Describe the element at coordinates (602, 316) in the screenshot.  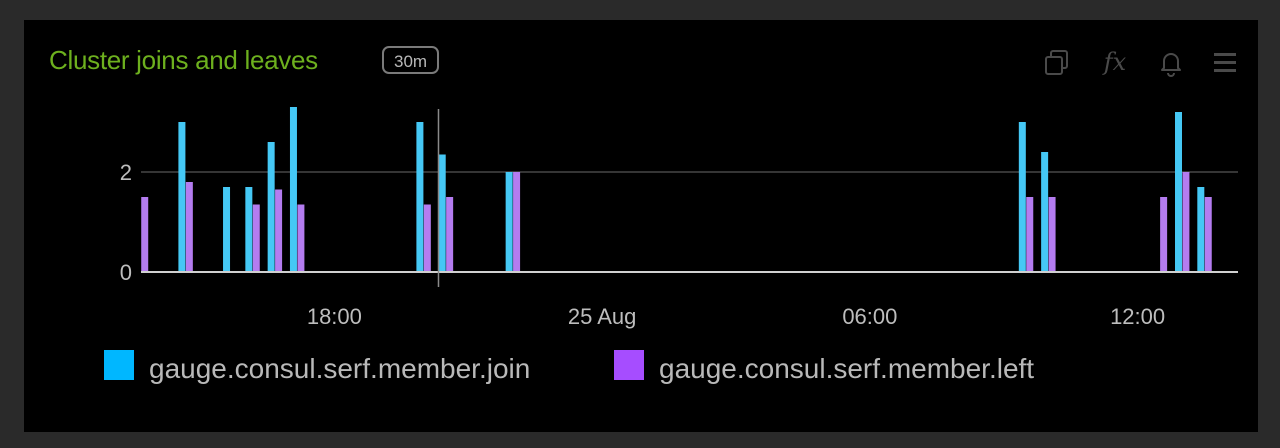
I see `x-tick-label: 25 Aug` at that location.